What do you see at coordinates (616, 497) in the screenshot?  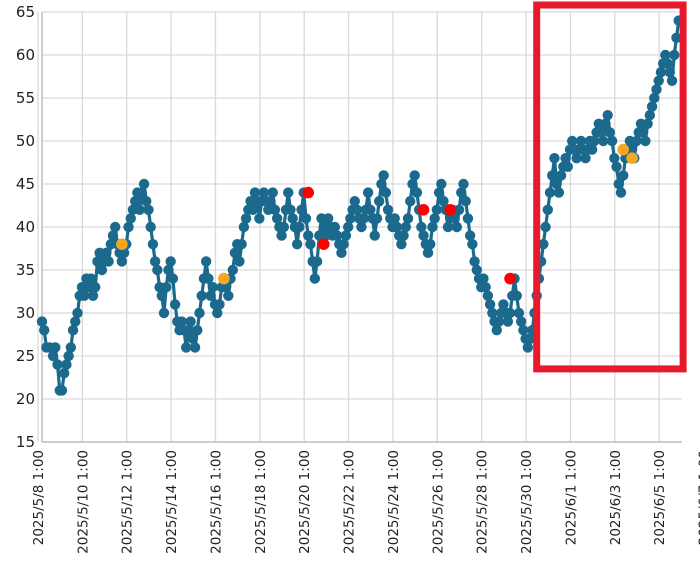 I see `x-tick-label: 2025/6/3 1:00` at bounding box center [616, 497].